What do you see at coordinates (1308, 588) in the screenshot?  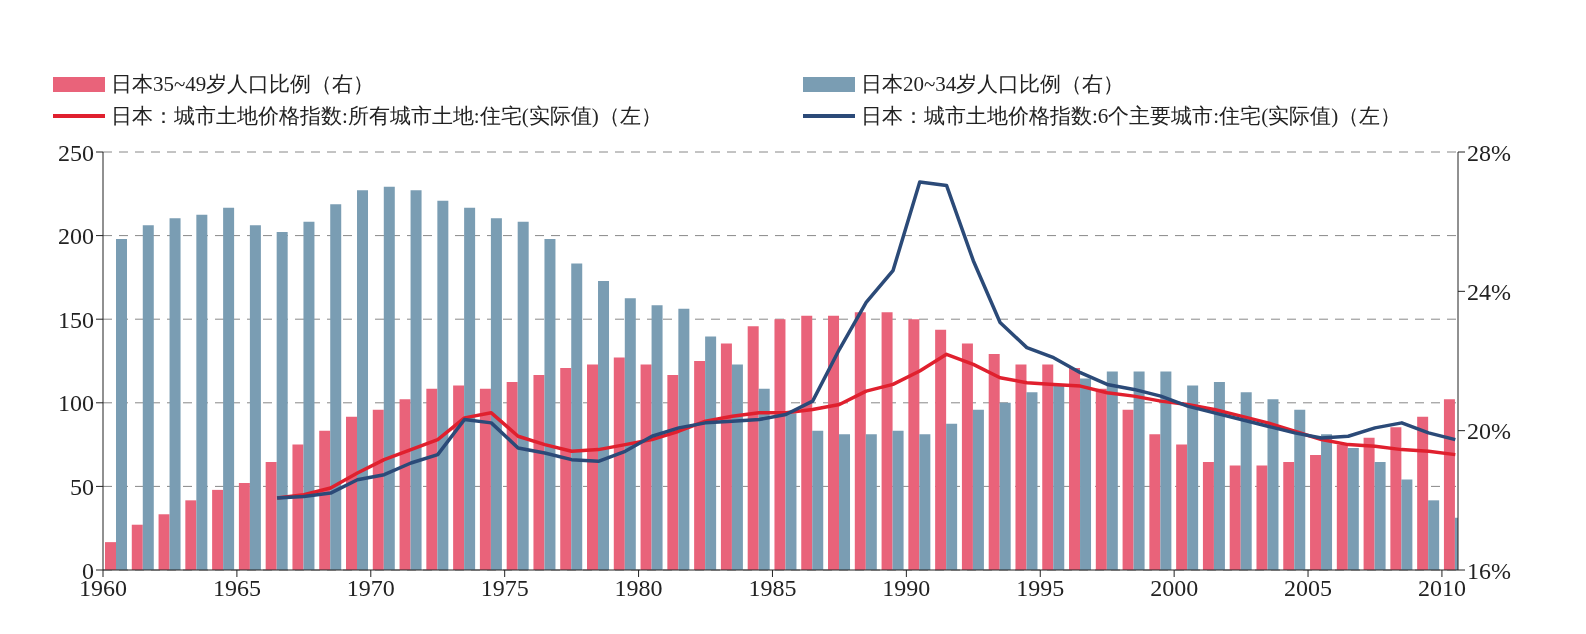 I see `x-tick-label: 2005` at bounding box center [1308, 588].